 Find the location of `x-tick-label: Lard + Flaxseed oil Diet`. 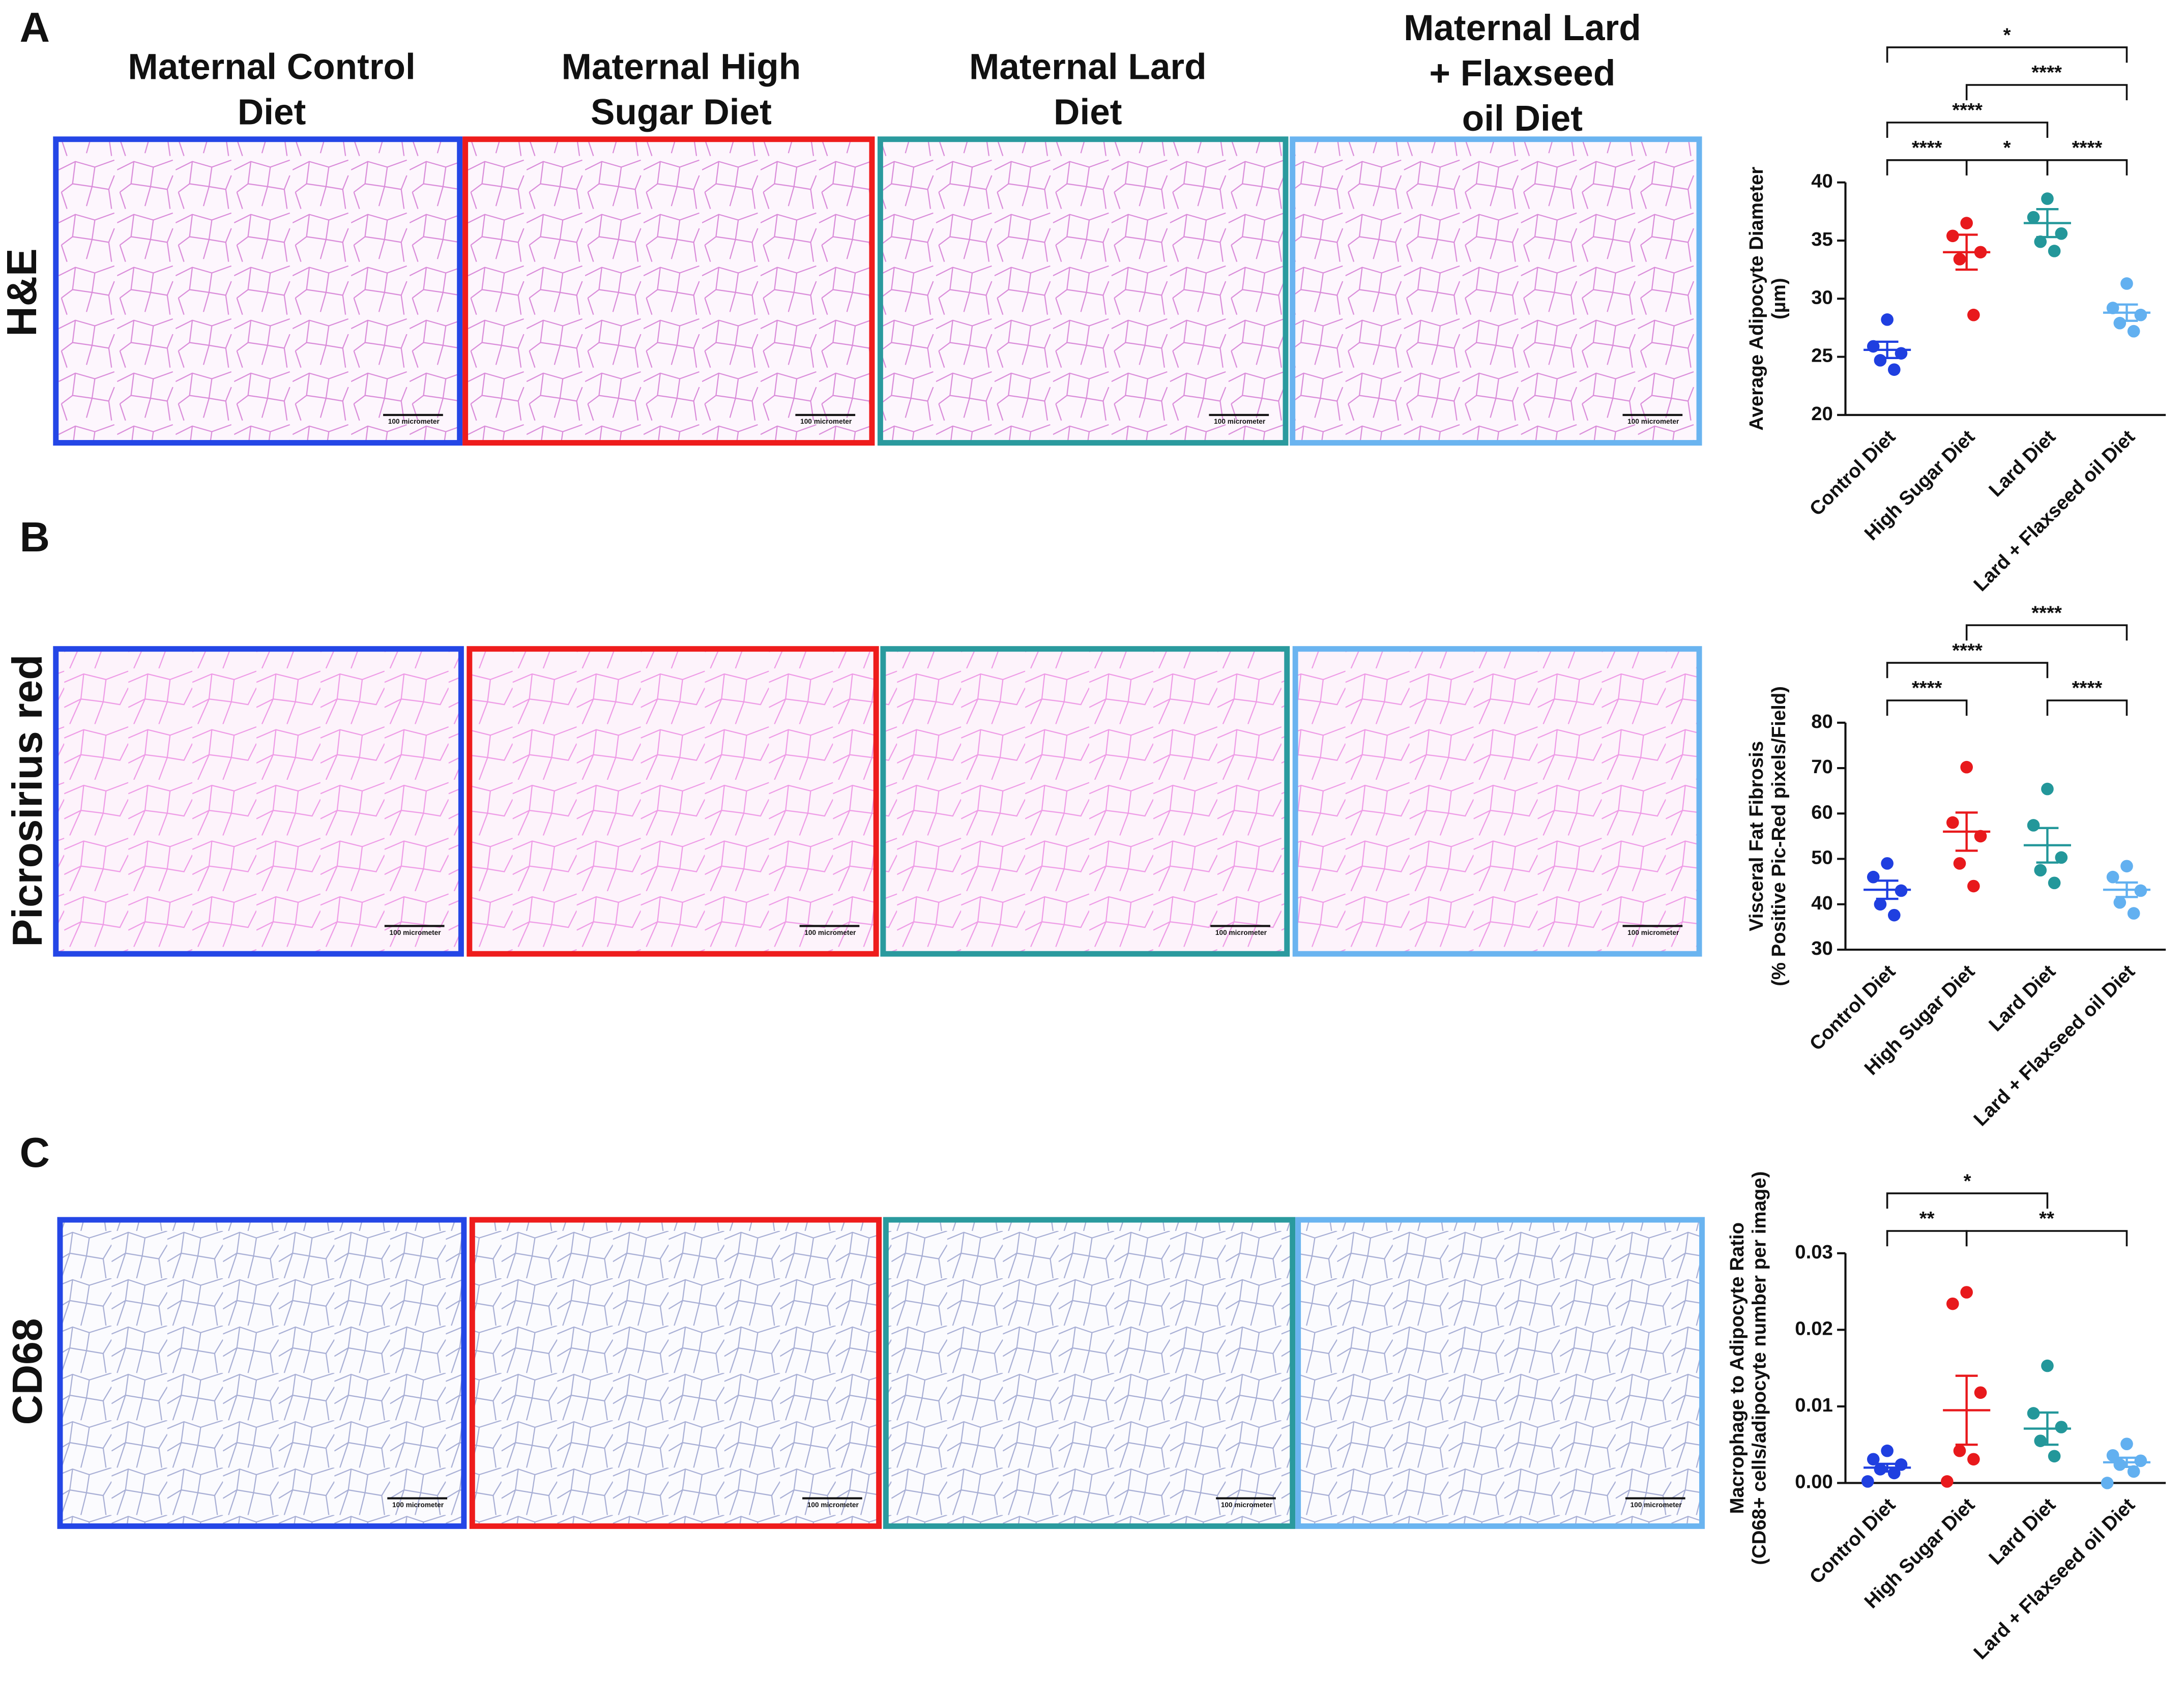

x-tick-label: Lard + Flaxseed oil Diet is located at coordinates (2054, 511).